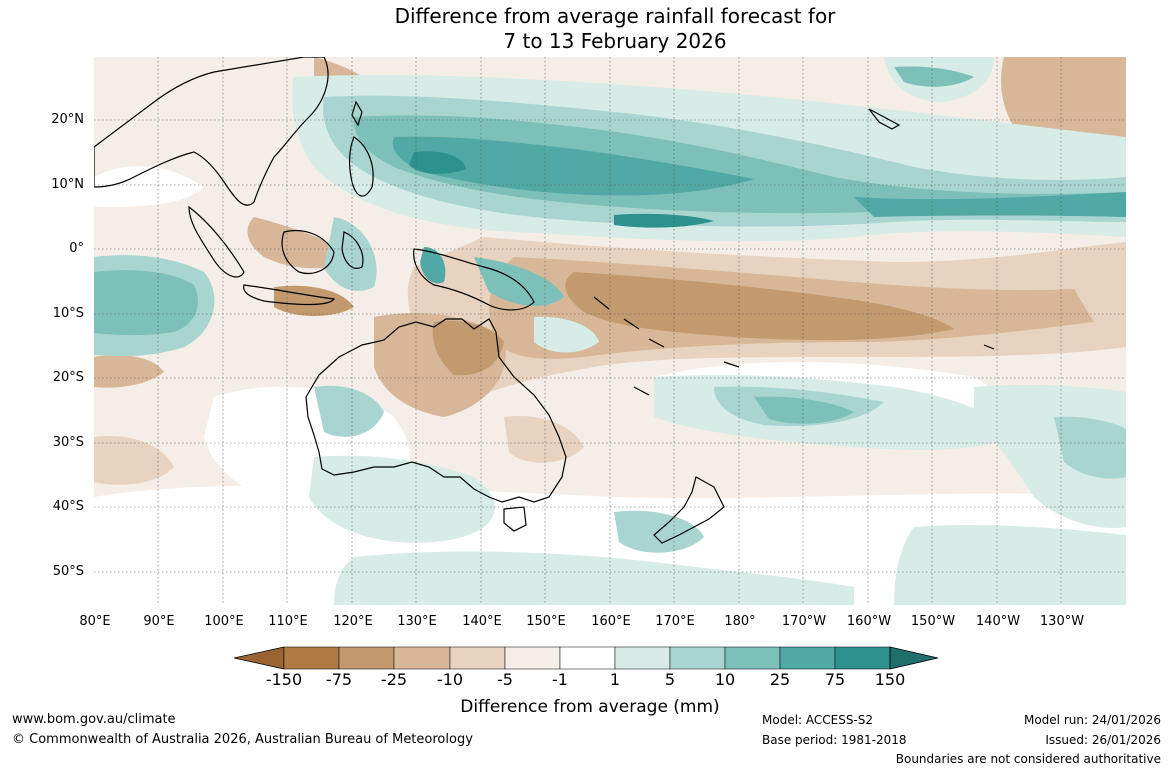 The height and width of the screenshot is (770, 1173). Describe the element at coordinates (357, 113) in the screenshot. I see `taiwan-outline` at that location.